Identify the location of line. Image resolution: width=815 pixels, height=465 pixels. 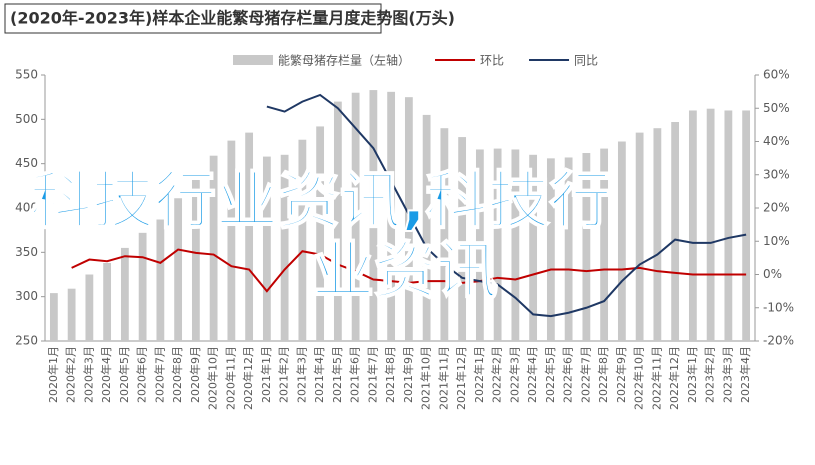
(409, 270).